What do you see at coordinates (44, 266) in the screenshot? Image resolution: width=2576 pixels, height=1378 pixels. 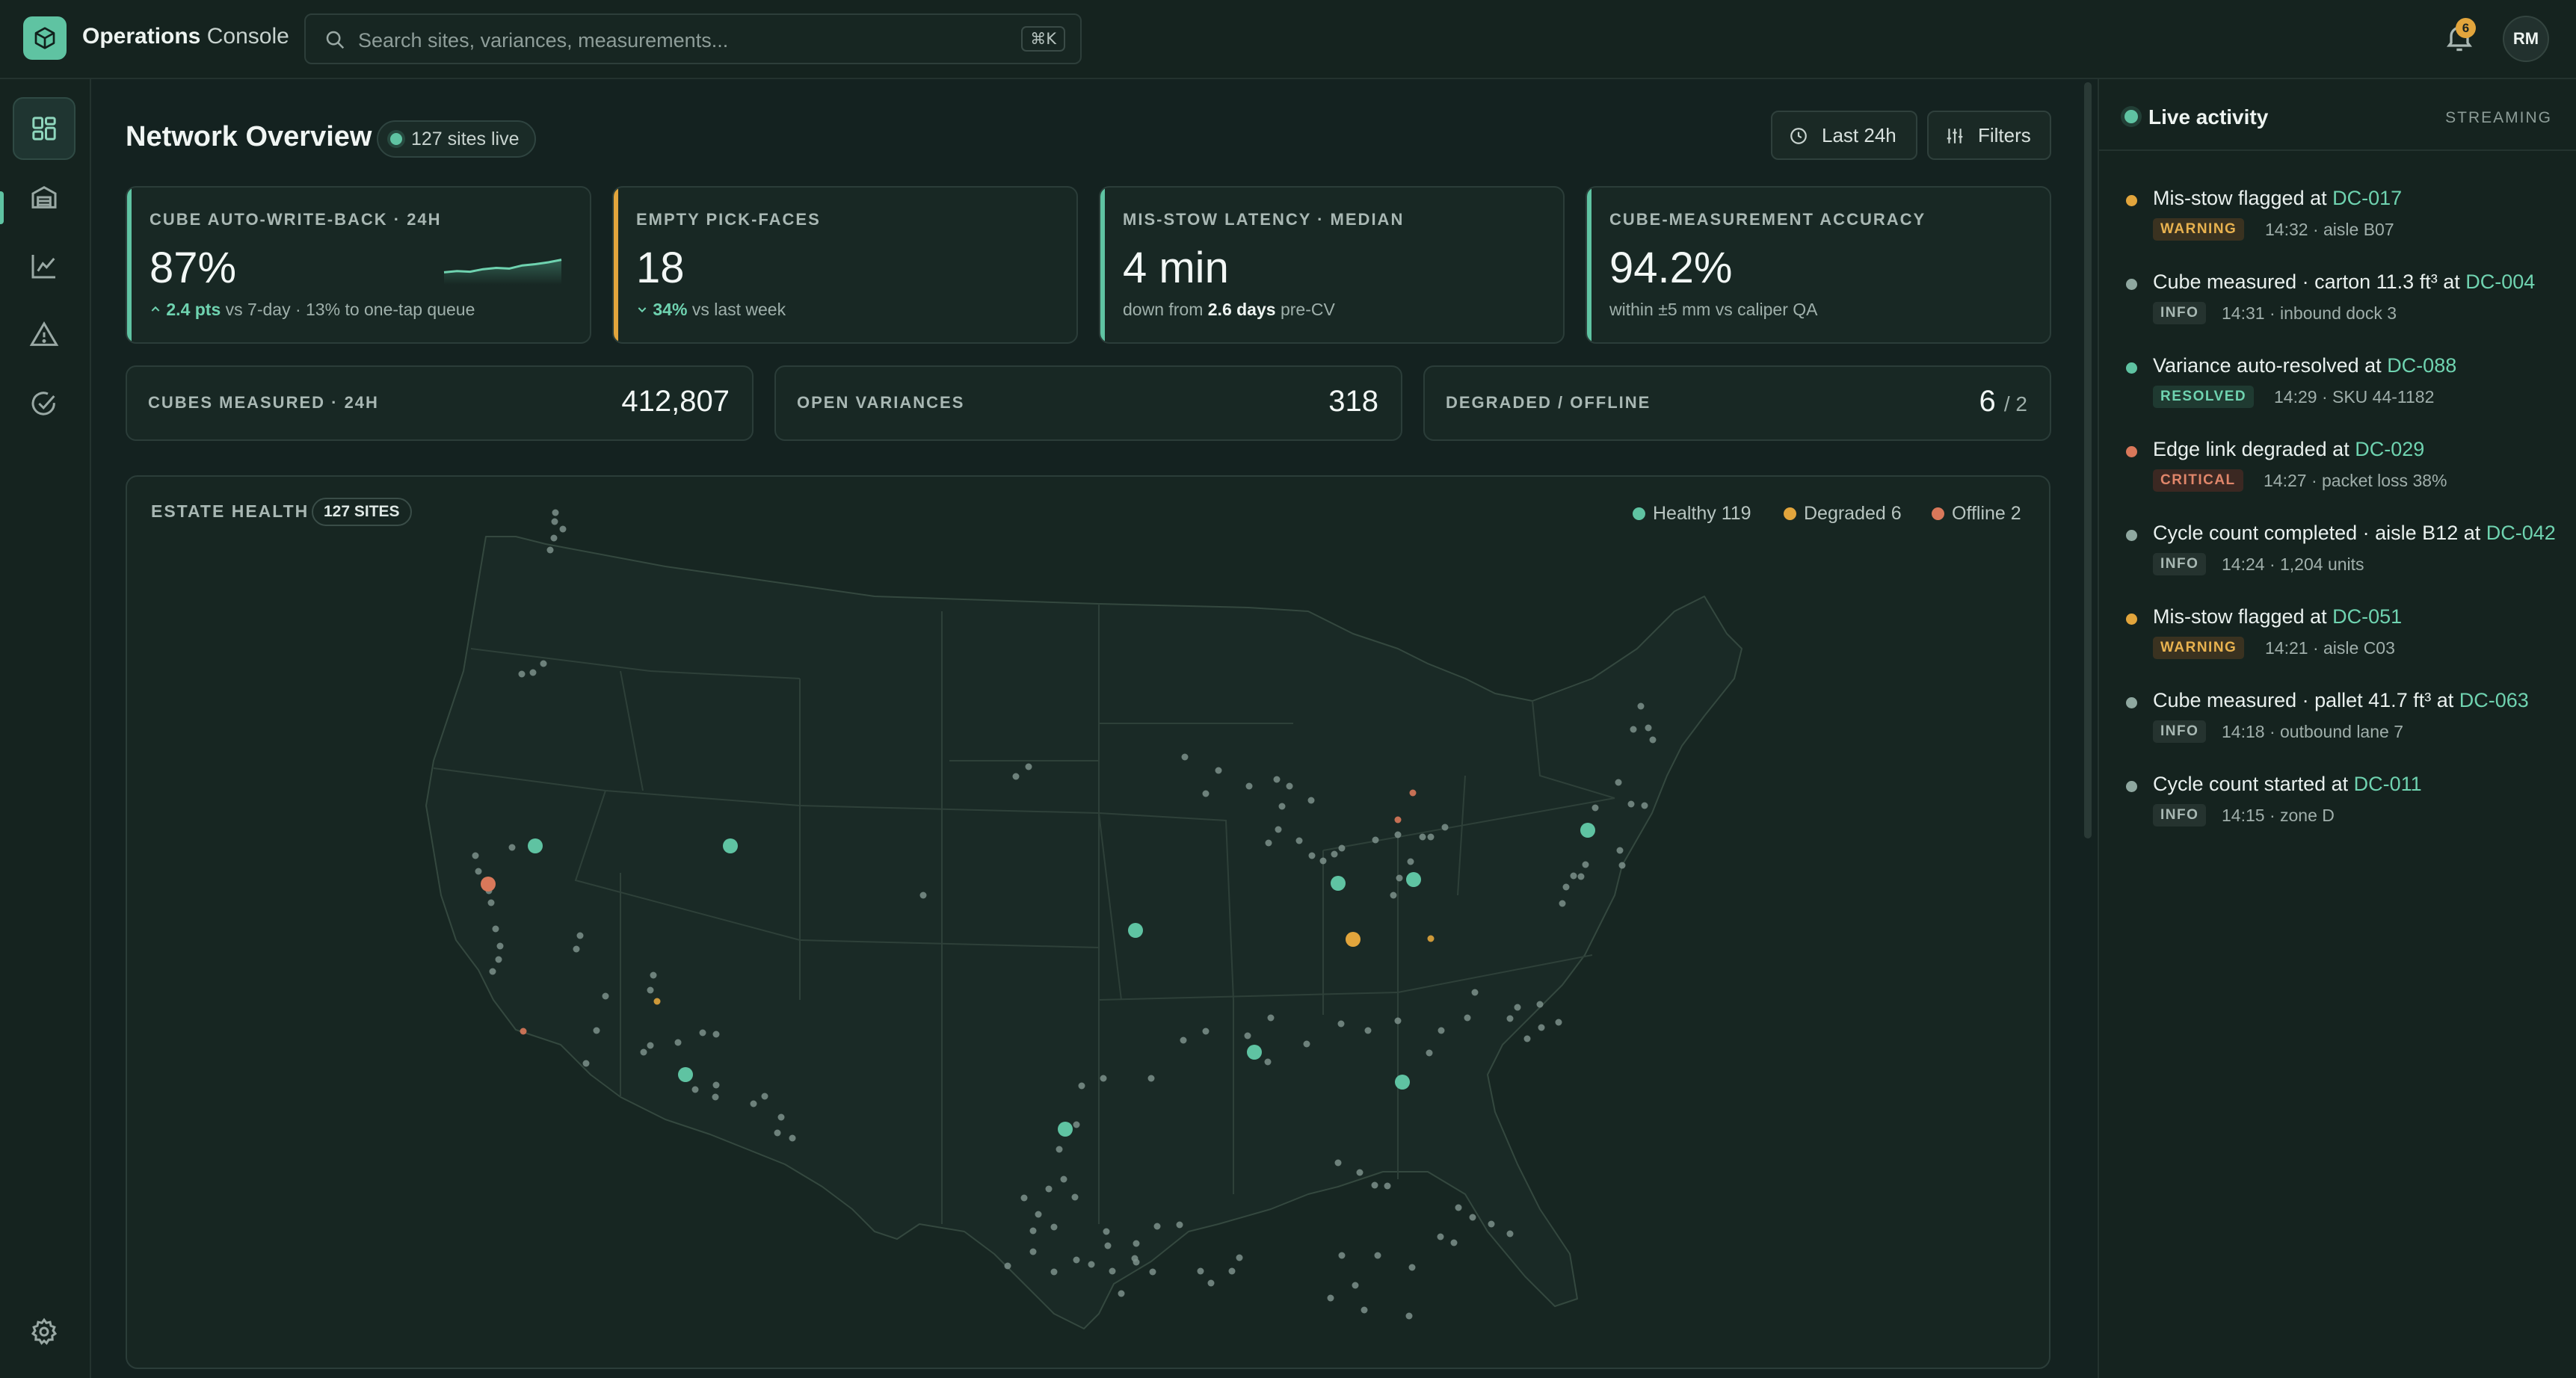 I see `nav-analytics` at bounding box center [44, 266].